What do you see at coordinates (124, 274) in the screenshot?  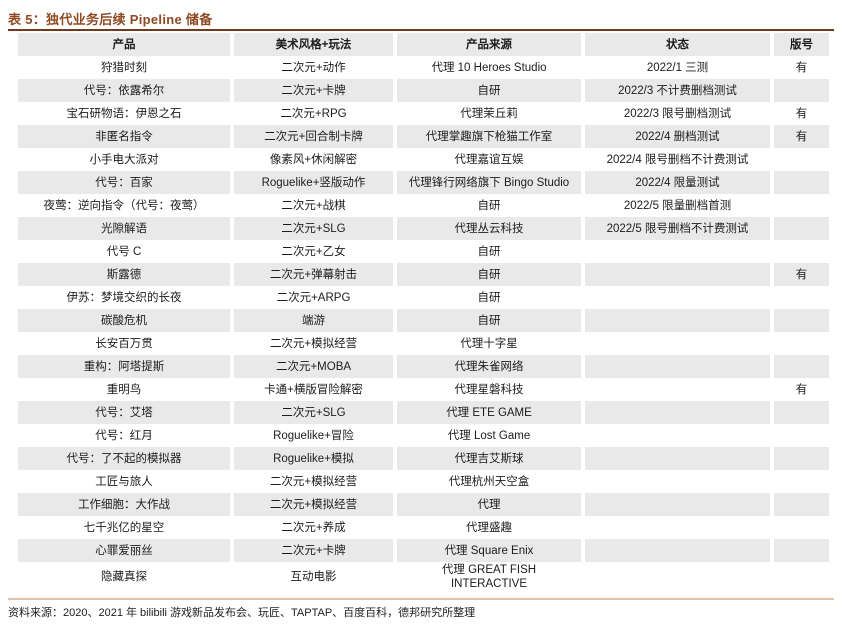 I see `table-cell: 斯露德` at bounding box center [124, 274].